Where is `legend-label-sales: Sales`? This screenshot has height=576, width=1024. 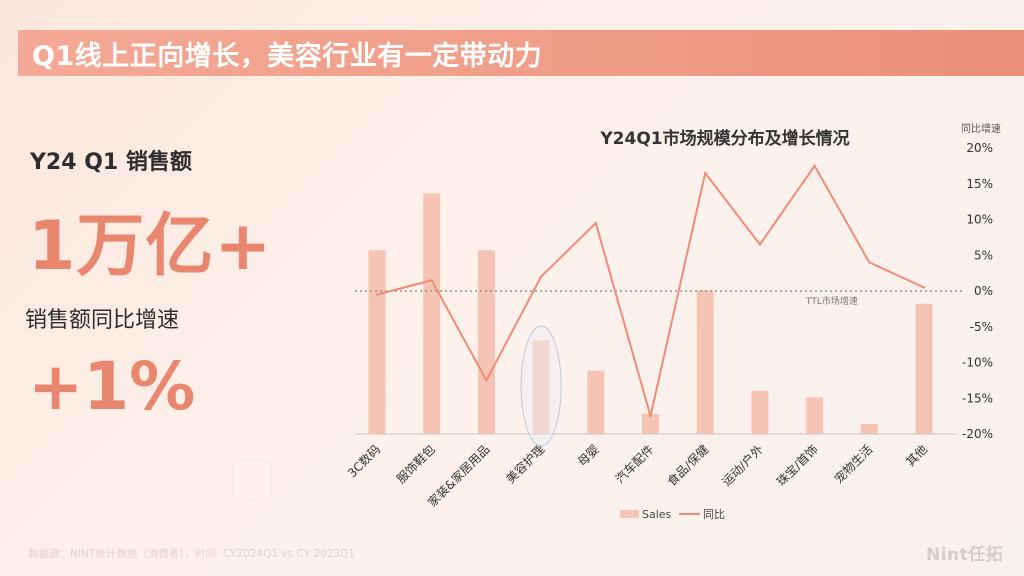 legend-label-sales: Sales is located at coordinates (657, 514).